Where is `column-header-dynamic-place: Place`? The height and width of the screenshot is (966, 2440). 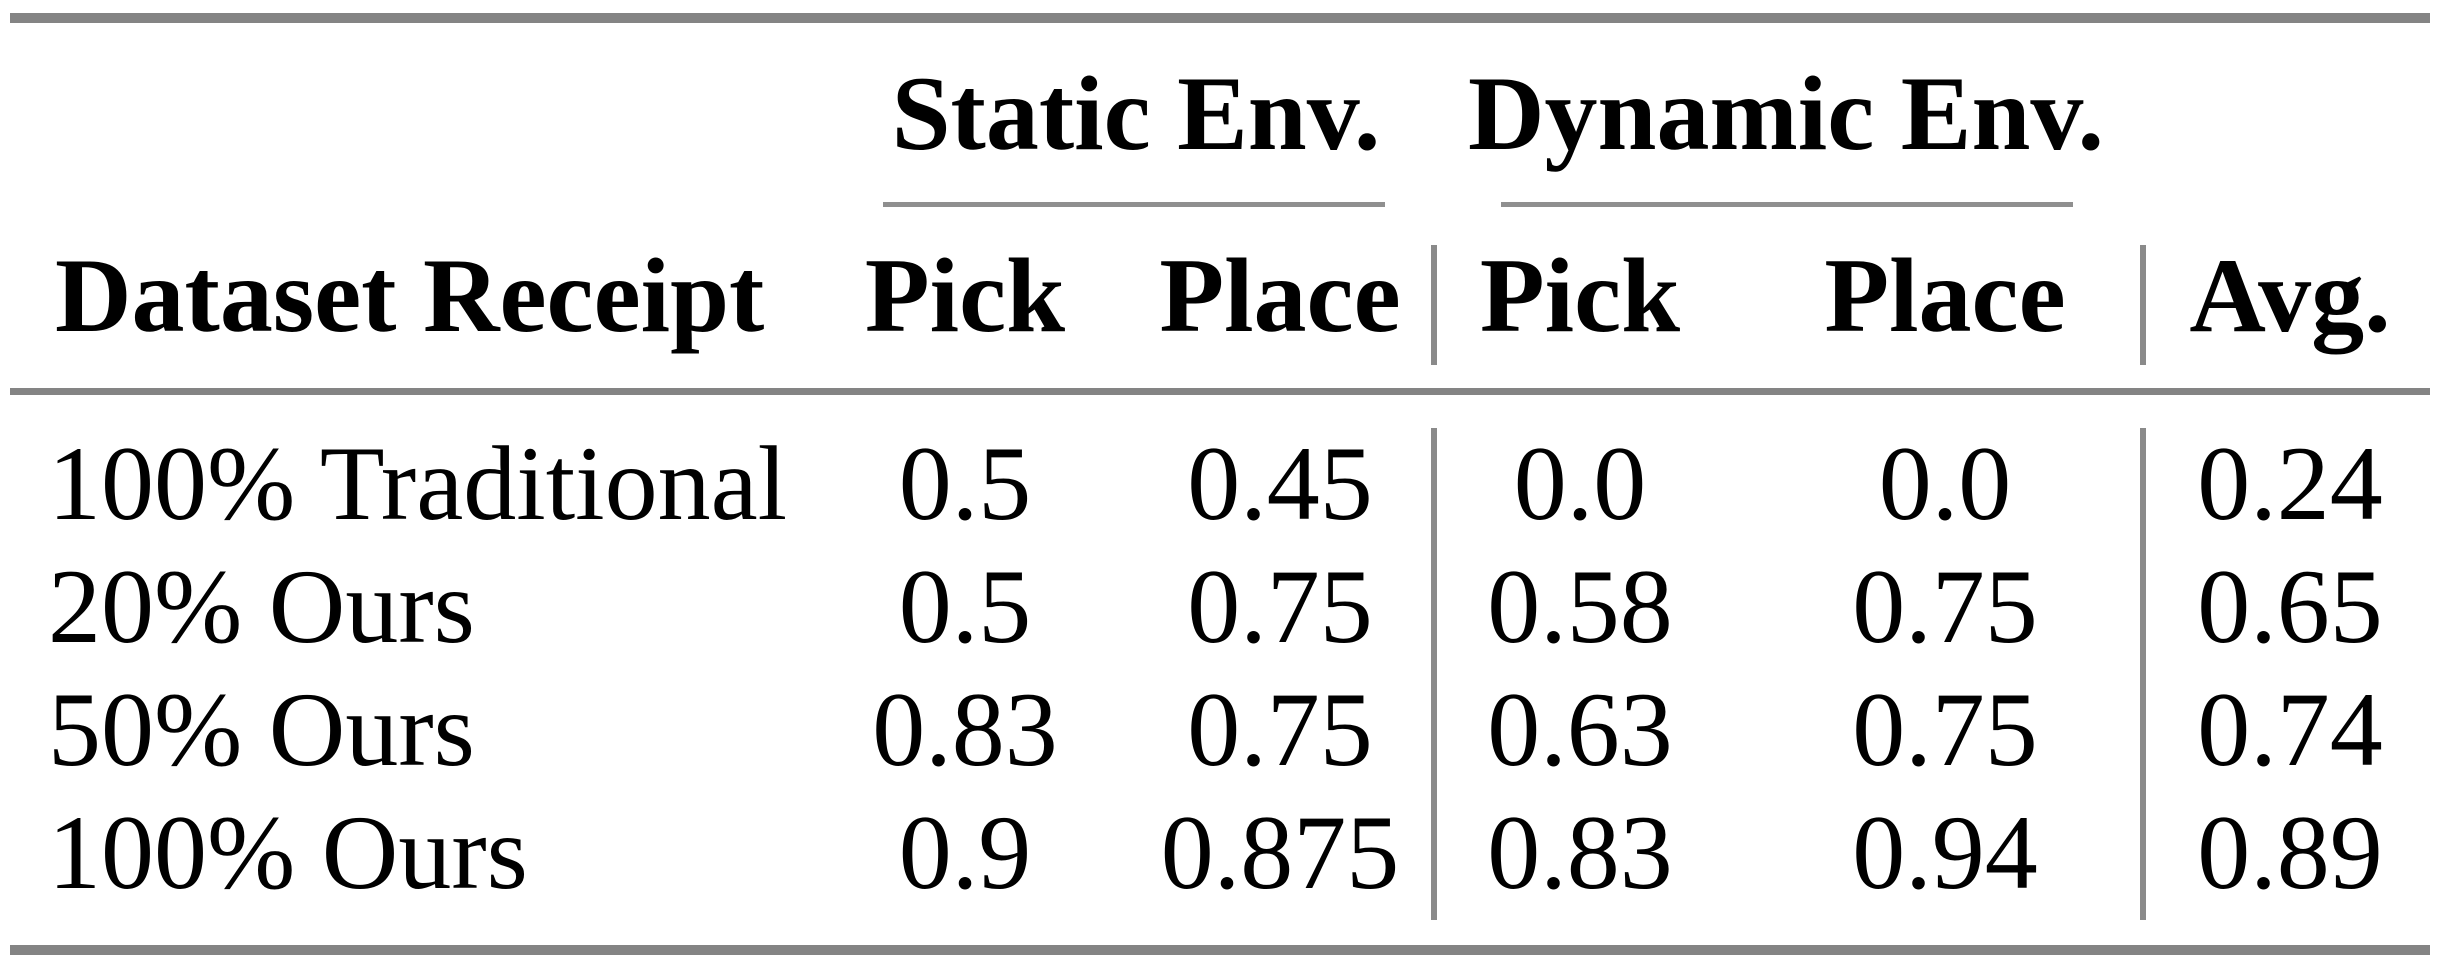
column-header-dynamic-place: Place is located at coordinates (1945, 295).